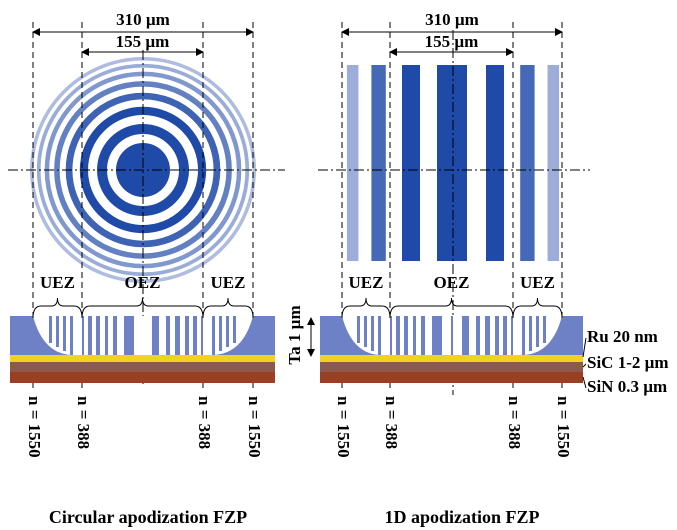 The width and height of the screenshot is (677, 530). Describe the element at coordinates (627, 386) in the screenshot. I see `layer-label: SiN 0.3 µm` at that location.